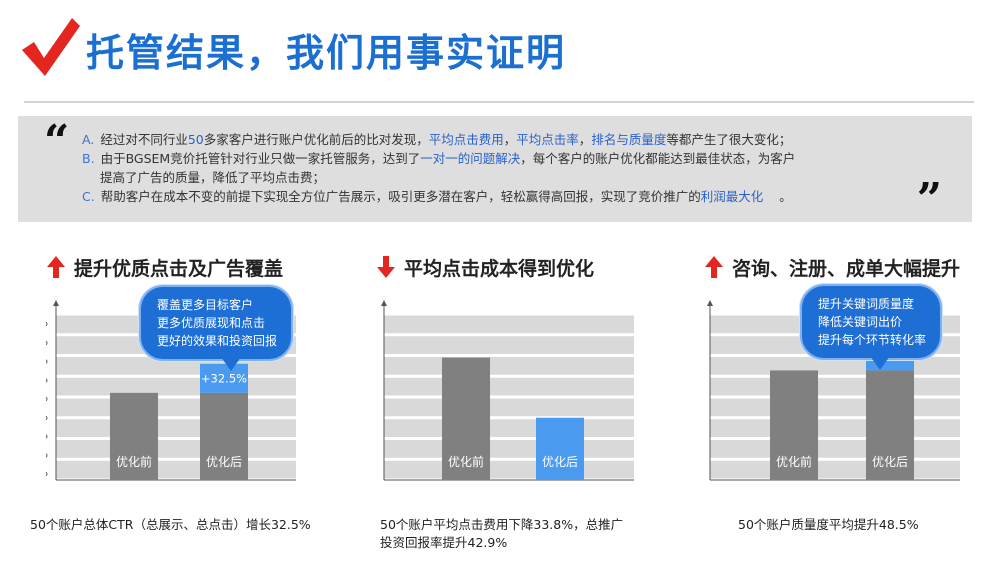 The height and width of the screenshot is (563, 990). What do you see at coordinates (47, 473) in the screenshot?
I see `y-tick-label: 0.00%` at bounding box center [47, 473].